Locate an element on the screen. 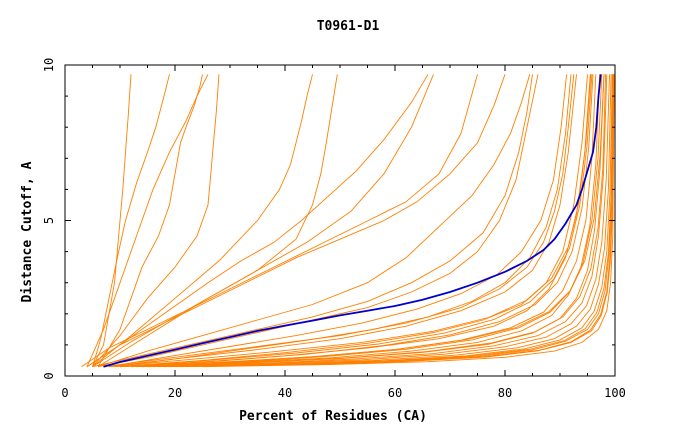 The image size is (680, 440). y-tick-label: 0 is located at coordinates (49, 375).